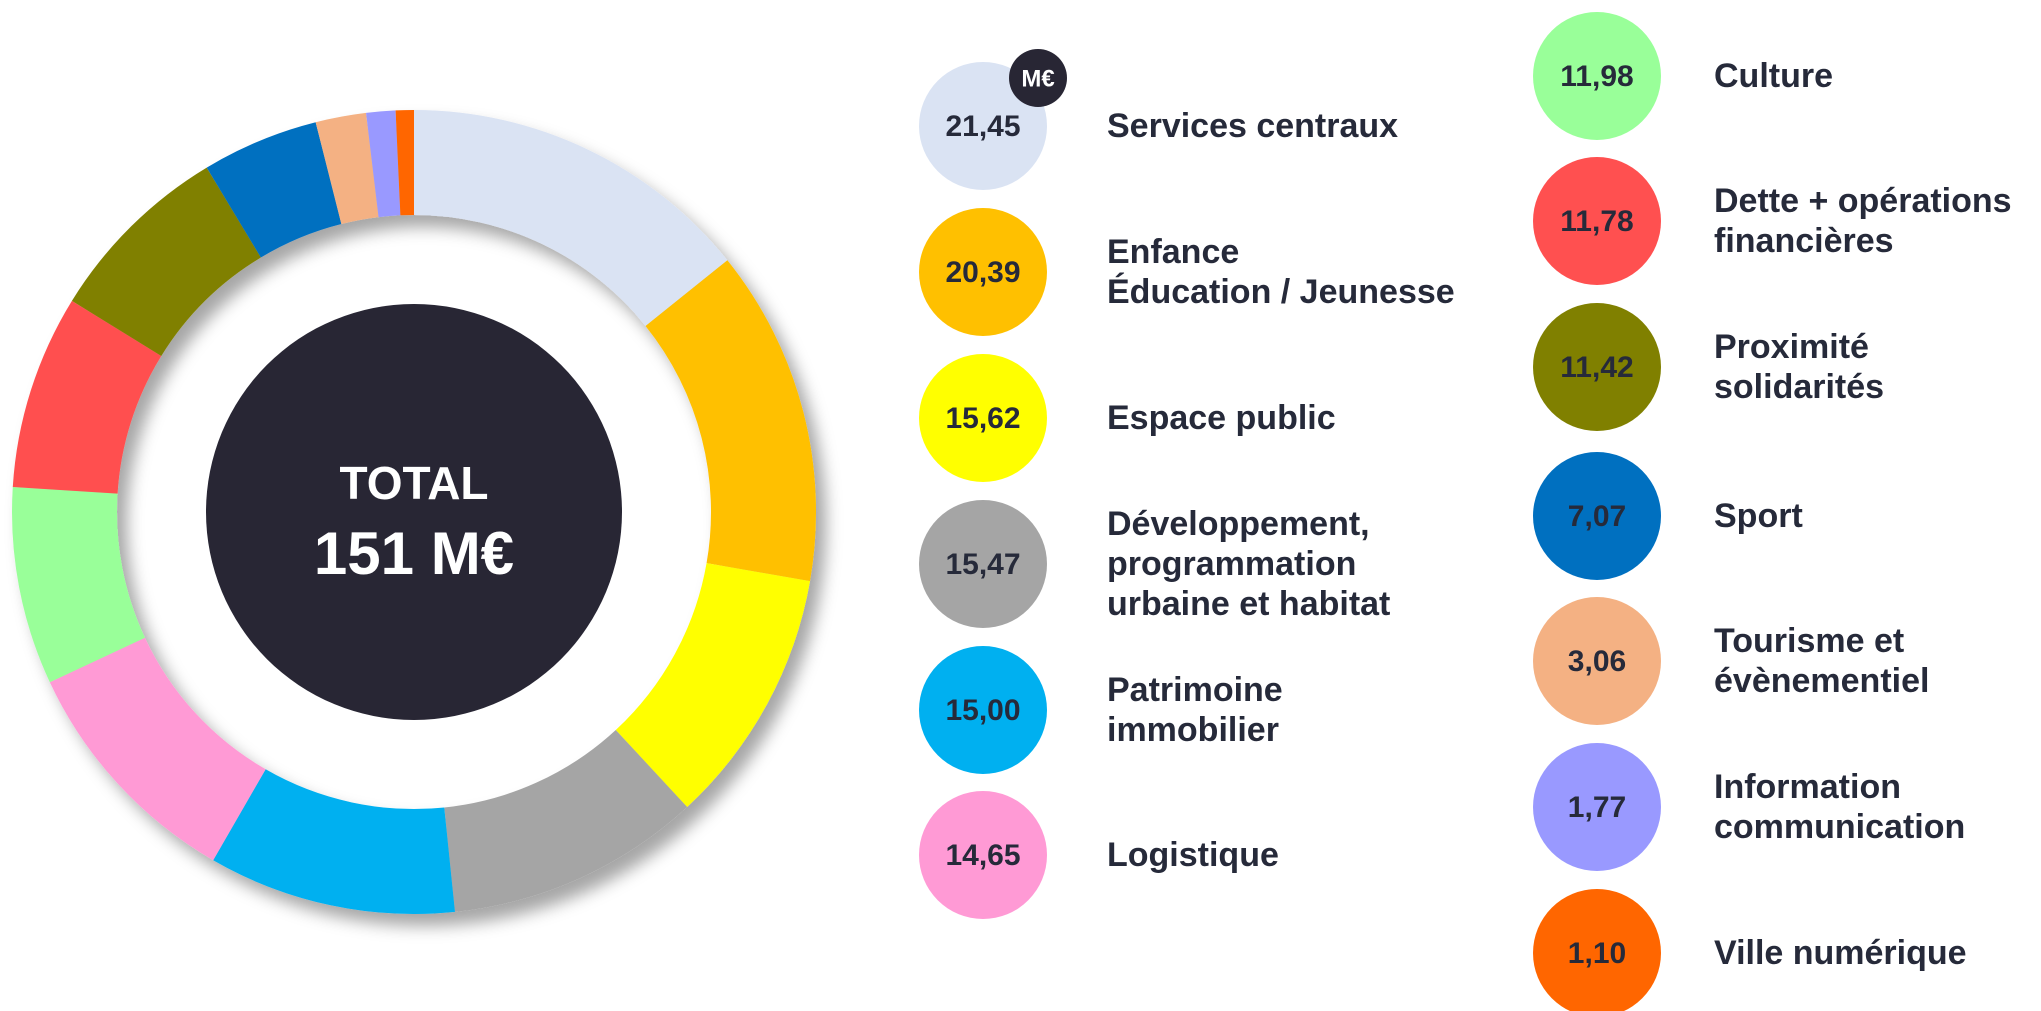 The image size is (2041, 1011). What do you see at coordinates (1221, 418) in the screenshot?
I see `legend-label: Espace public` at bounding box center [1221, 418].